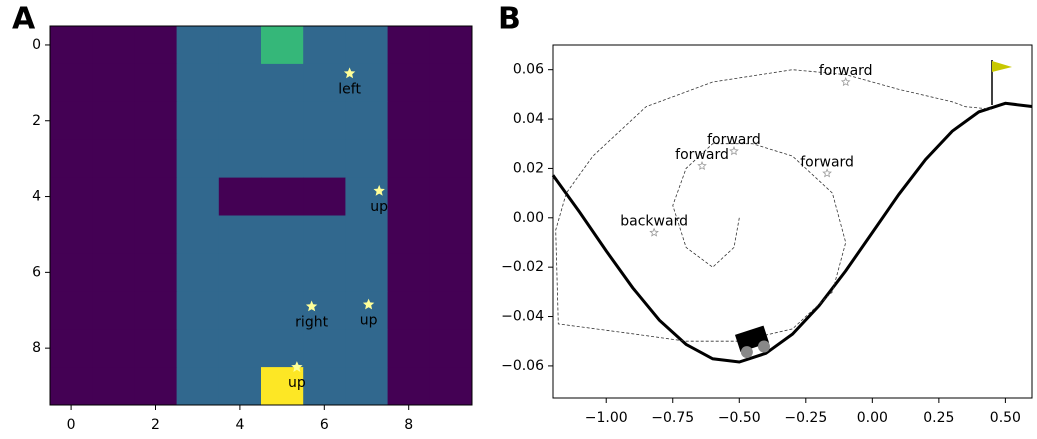 The image size is (1037, 439). What do you see at coordinates (36, 121) in the screenshot?
I see `y-tick-label: 2` at bounding box center [36, 121].